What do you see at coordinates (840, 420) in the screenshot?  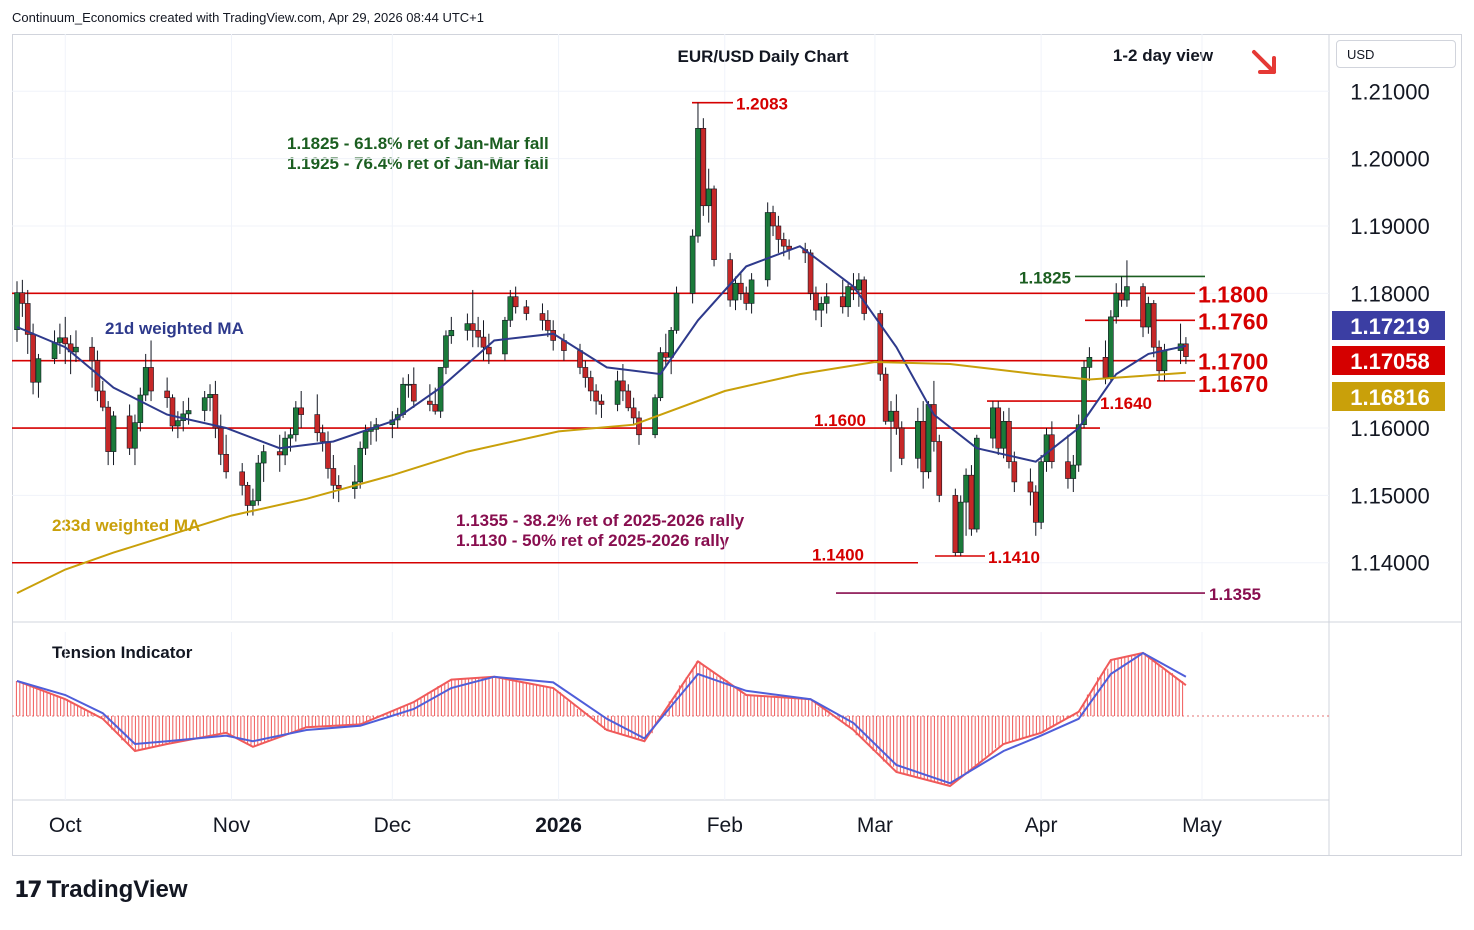 I see `level-label: 1.1600` at bounding box center [840, 420].